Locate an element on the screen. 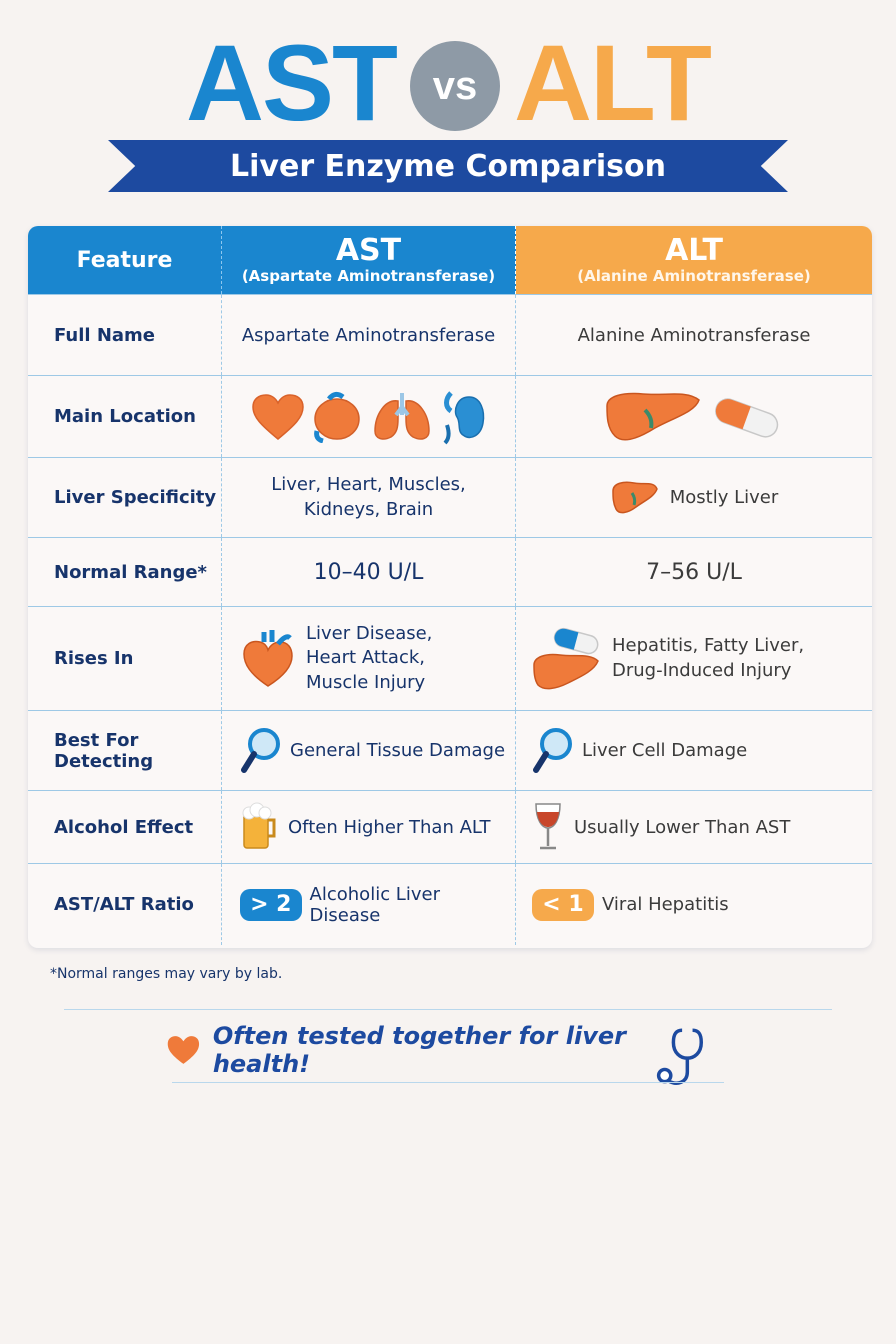 The image size is (896, 1344). alt-value: 7–56 U/L is located at coordinates (694, 572).